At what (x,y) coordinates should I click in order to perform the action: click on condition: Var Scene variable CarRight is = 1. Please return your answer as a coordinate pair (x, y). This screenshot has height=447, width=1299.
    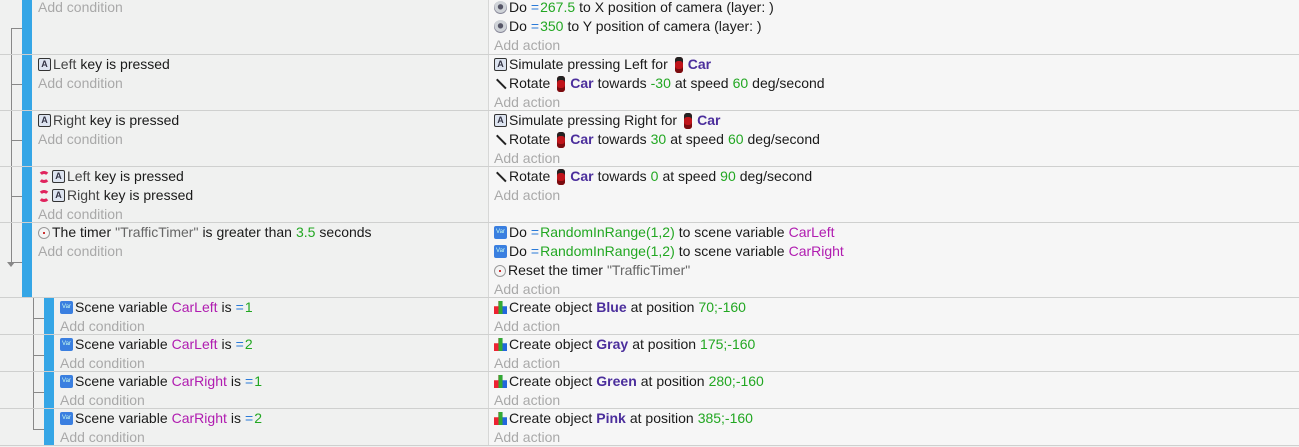
    Looking at the image, I should click on (274, 381).